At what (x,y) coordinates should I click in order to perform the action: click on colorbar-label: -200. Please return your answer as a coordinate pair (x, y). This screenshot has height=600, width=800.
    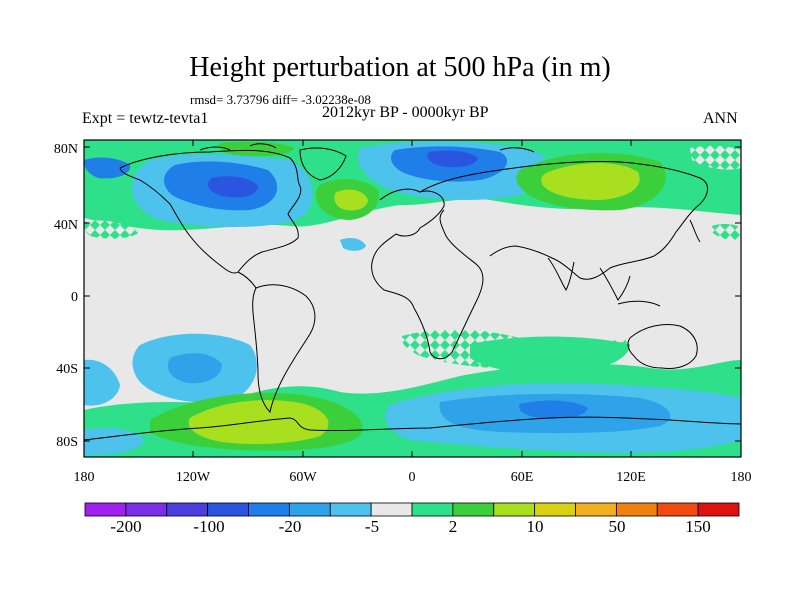
    Looking at the image, I should click on (125, 526).